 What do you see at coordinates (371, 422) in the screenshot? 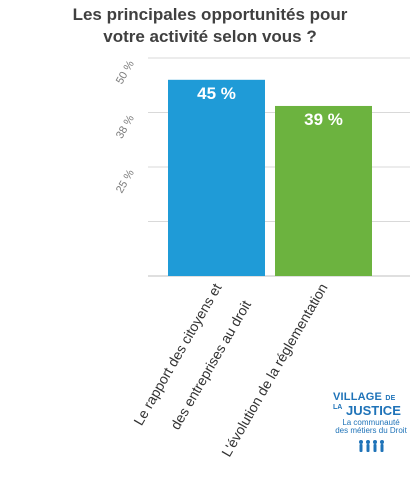
I see `logo-tagline-1: La communauté` at bounding box center [371, 422].